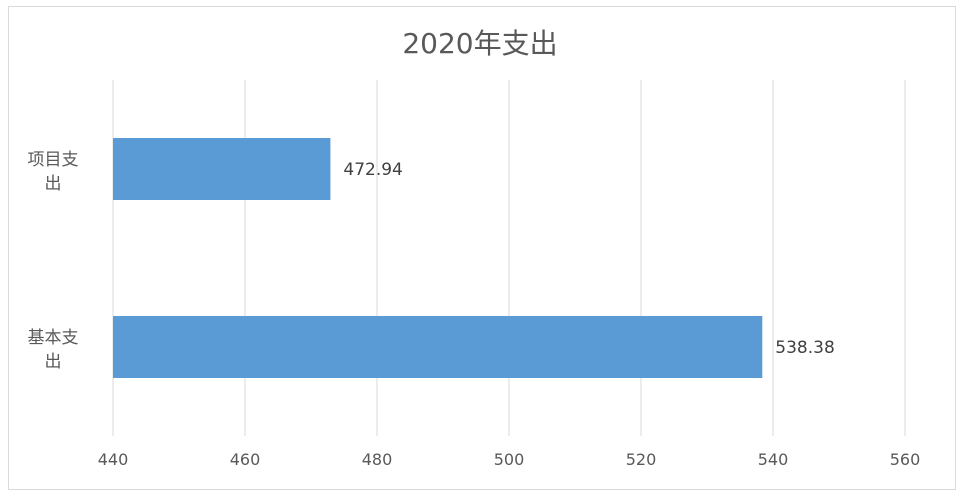  I want to click on chart-title: 2020年支出, so click(480, 43).